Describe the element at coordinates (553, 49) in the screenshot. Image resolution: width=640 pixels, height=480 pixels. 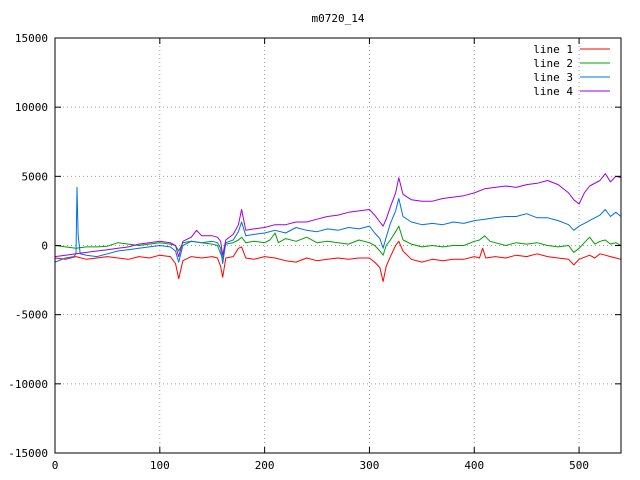
I see `legend-label: line 1` at that location.